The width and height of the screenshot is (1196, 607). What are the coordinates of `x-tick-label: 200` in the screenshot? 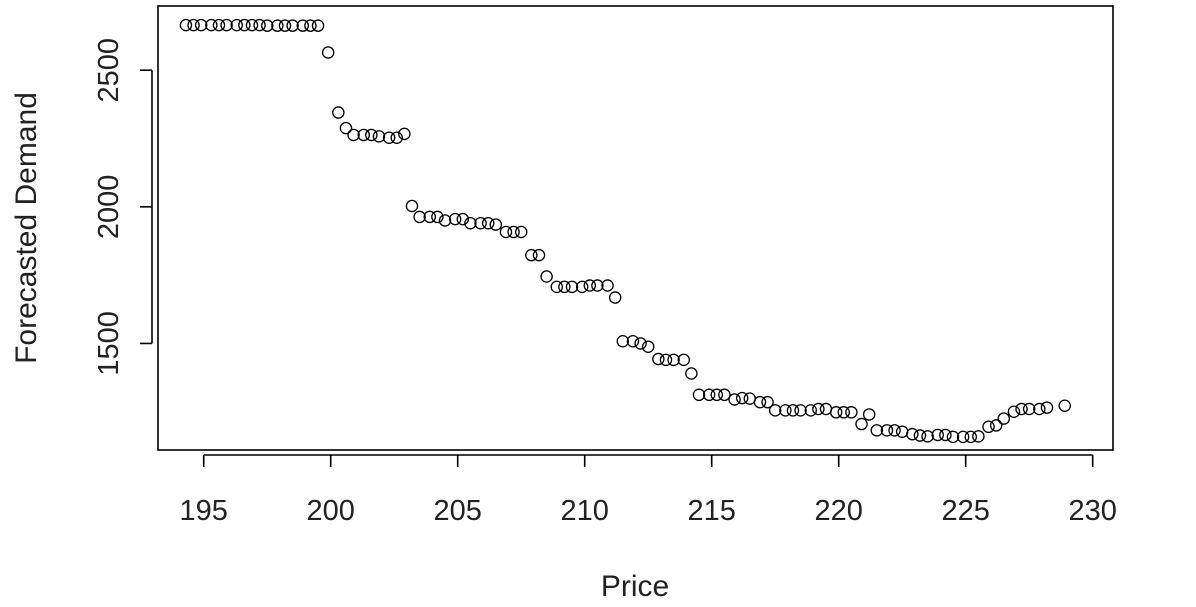 It's located at (331, 511).